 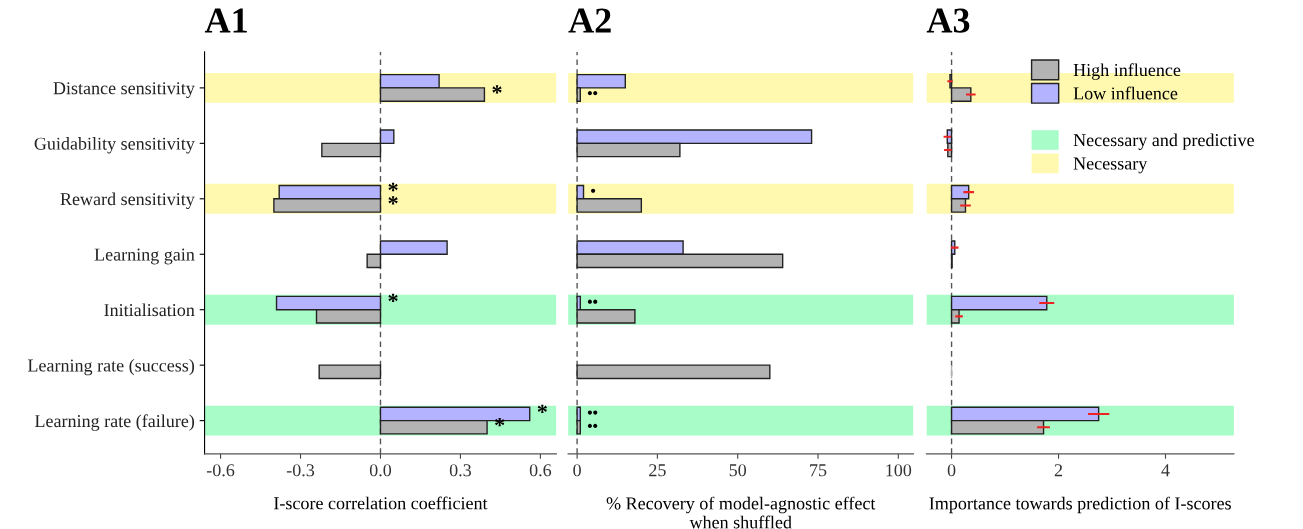 I want to click on y-tick-label: Reward sensitivity, so click(x=127, y=200).